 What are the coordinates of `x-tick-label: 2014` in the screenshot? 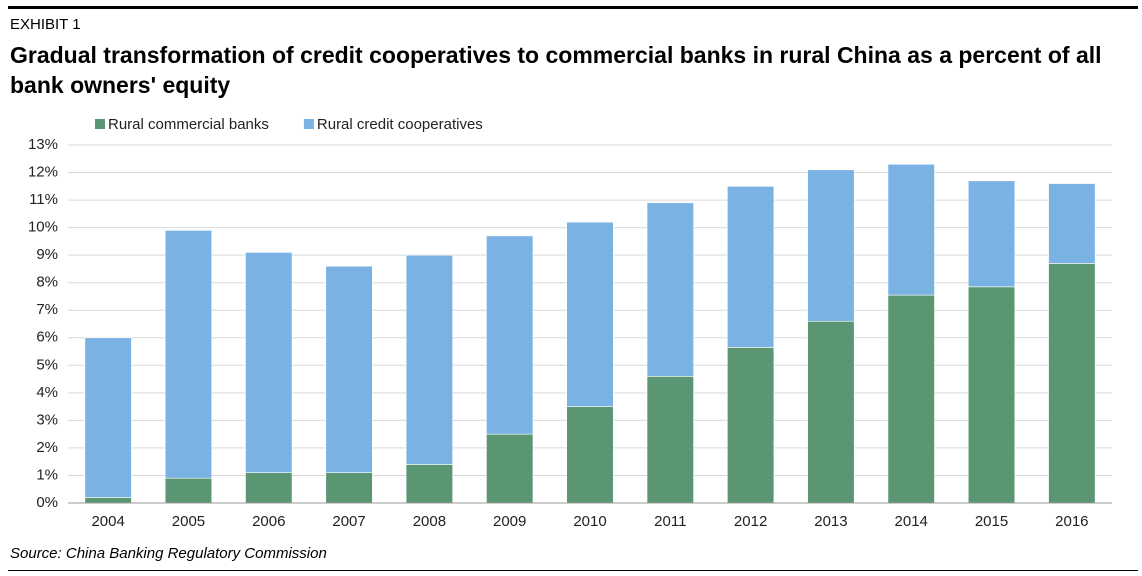 It's located at (911, 521).